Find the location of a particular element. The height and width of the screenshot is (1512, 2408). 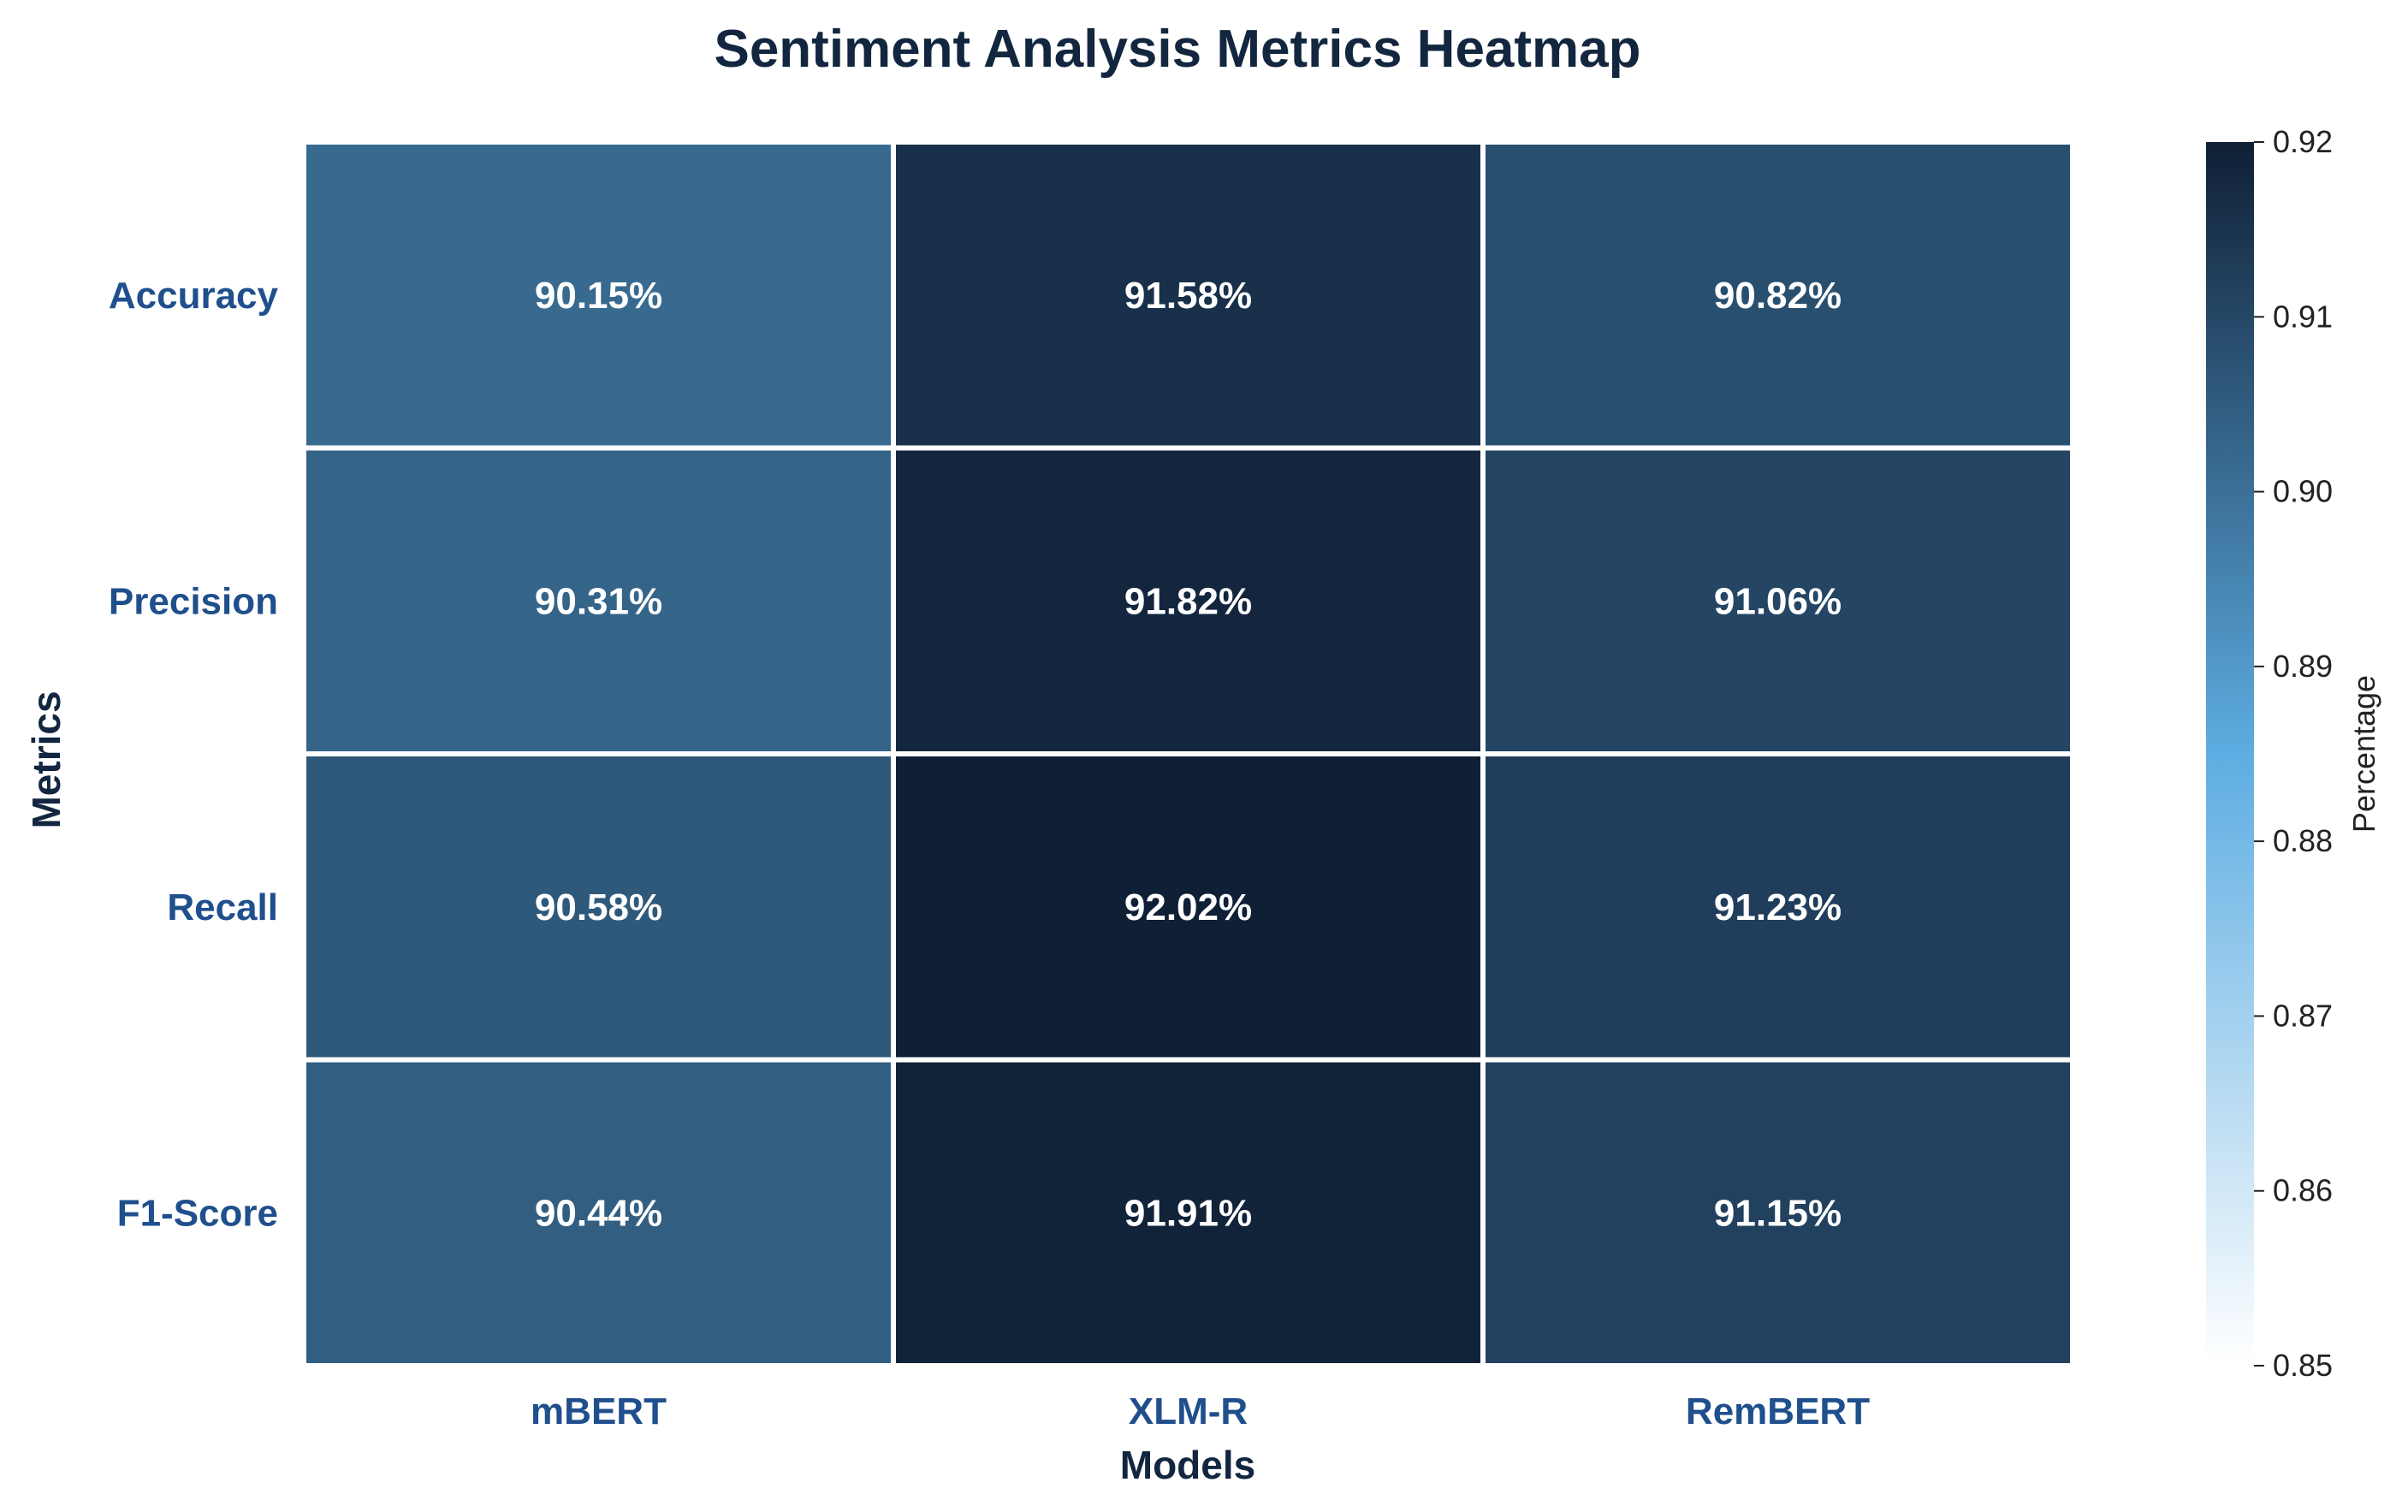

colorbar-label: Percentage is located at coordinates (2364, 754).